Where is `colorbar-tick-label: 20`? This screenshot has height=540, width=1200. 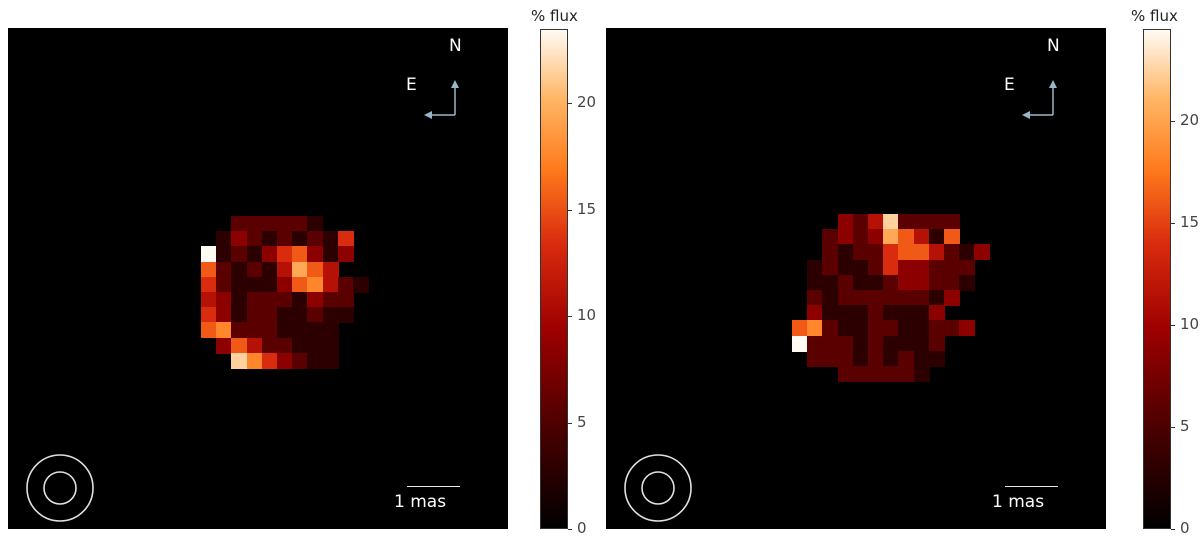
colorbar-tick-label: 20 is located at coordinates (587, 102).